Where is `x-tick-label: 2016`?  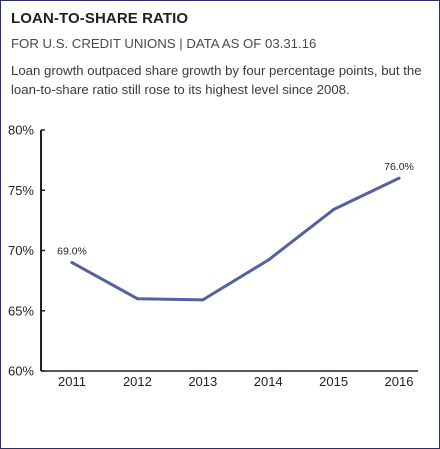
x-tick-label: 2016 is located at coordinates (399, 381).